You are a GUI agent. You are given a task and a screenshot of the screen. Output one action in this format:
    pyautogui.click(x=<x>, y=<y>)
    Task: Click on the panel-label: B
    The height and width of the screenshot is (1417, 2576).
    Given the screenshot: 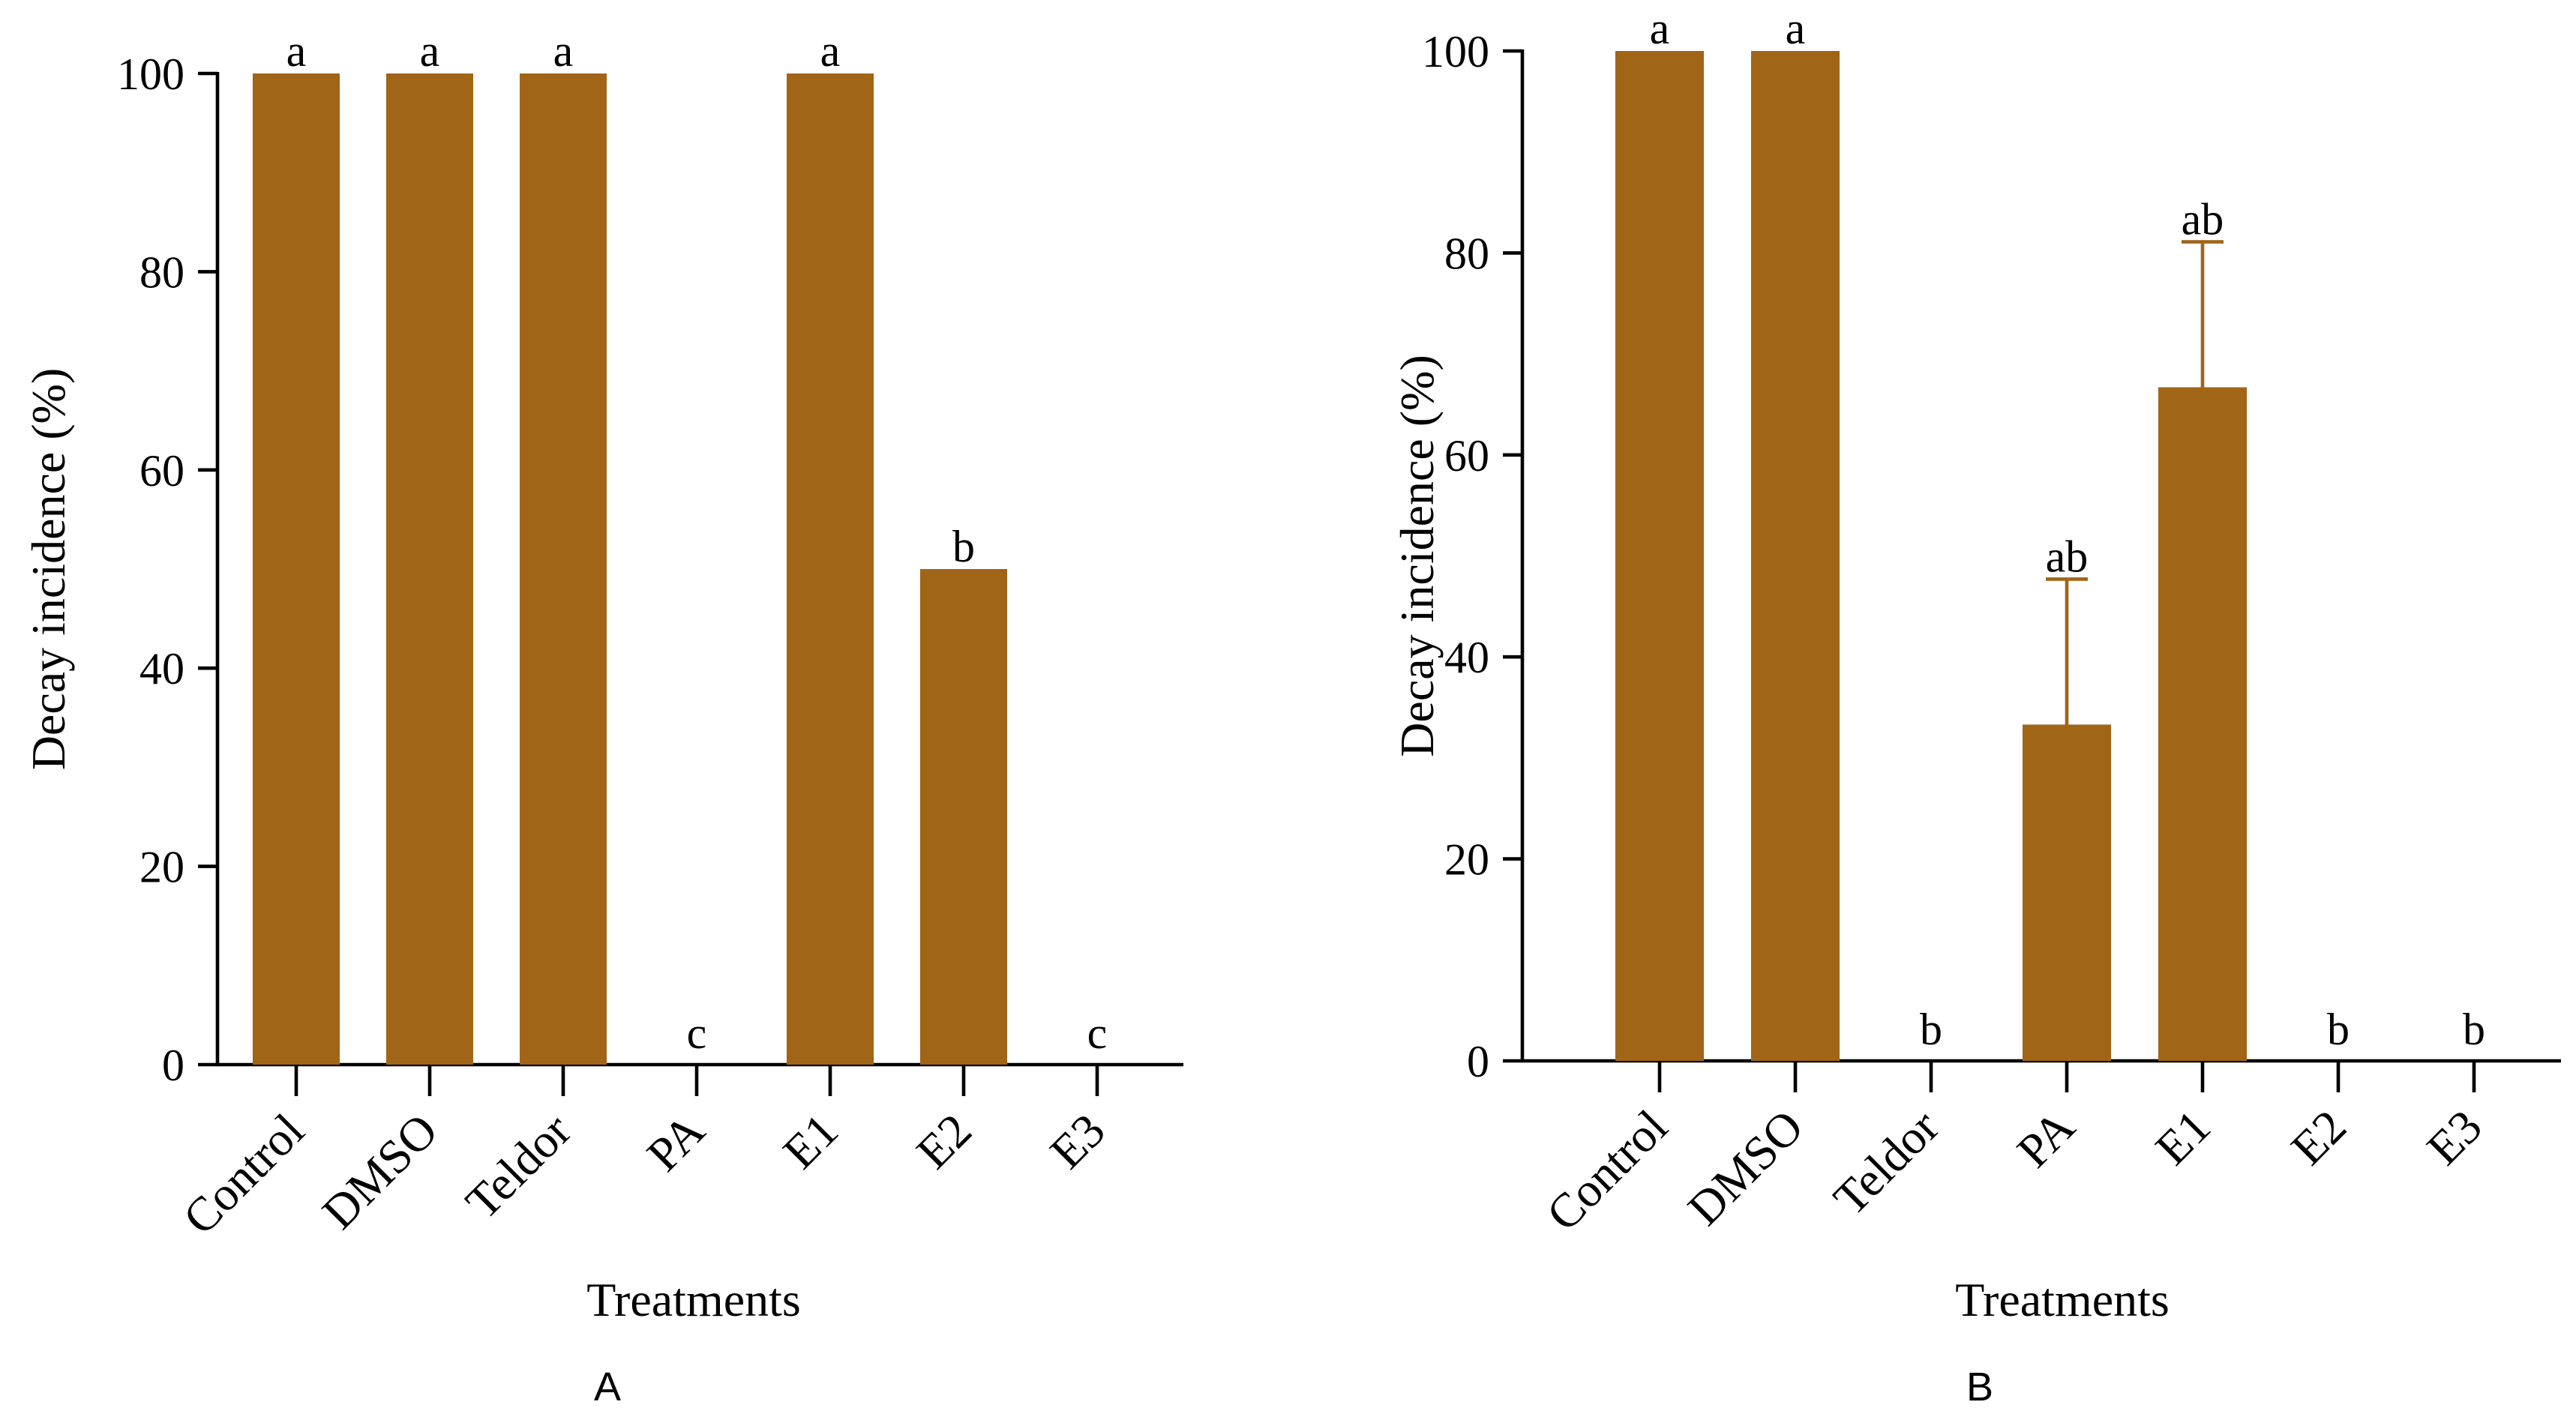 What is the action you would take?
    pyautogui.click(x=1980, y=1387)
    